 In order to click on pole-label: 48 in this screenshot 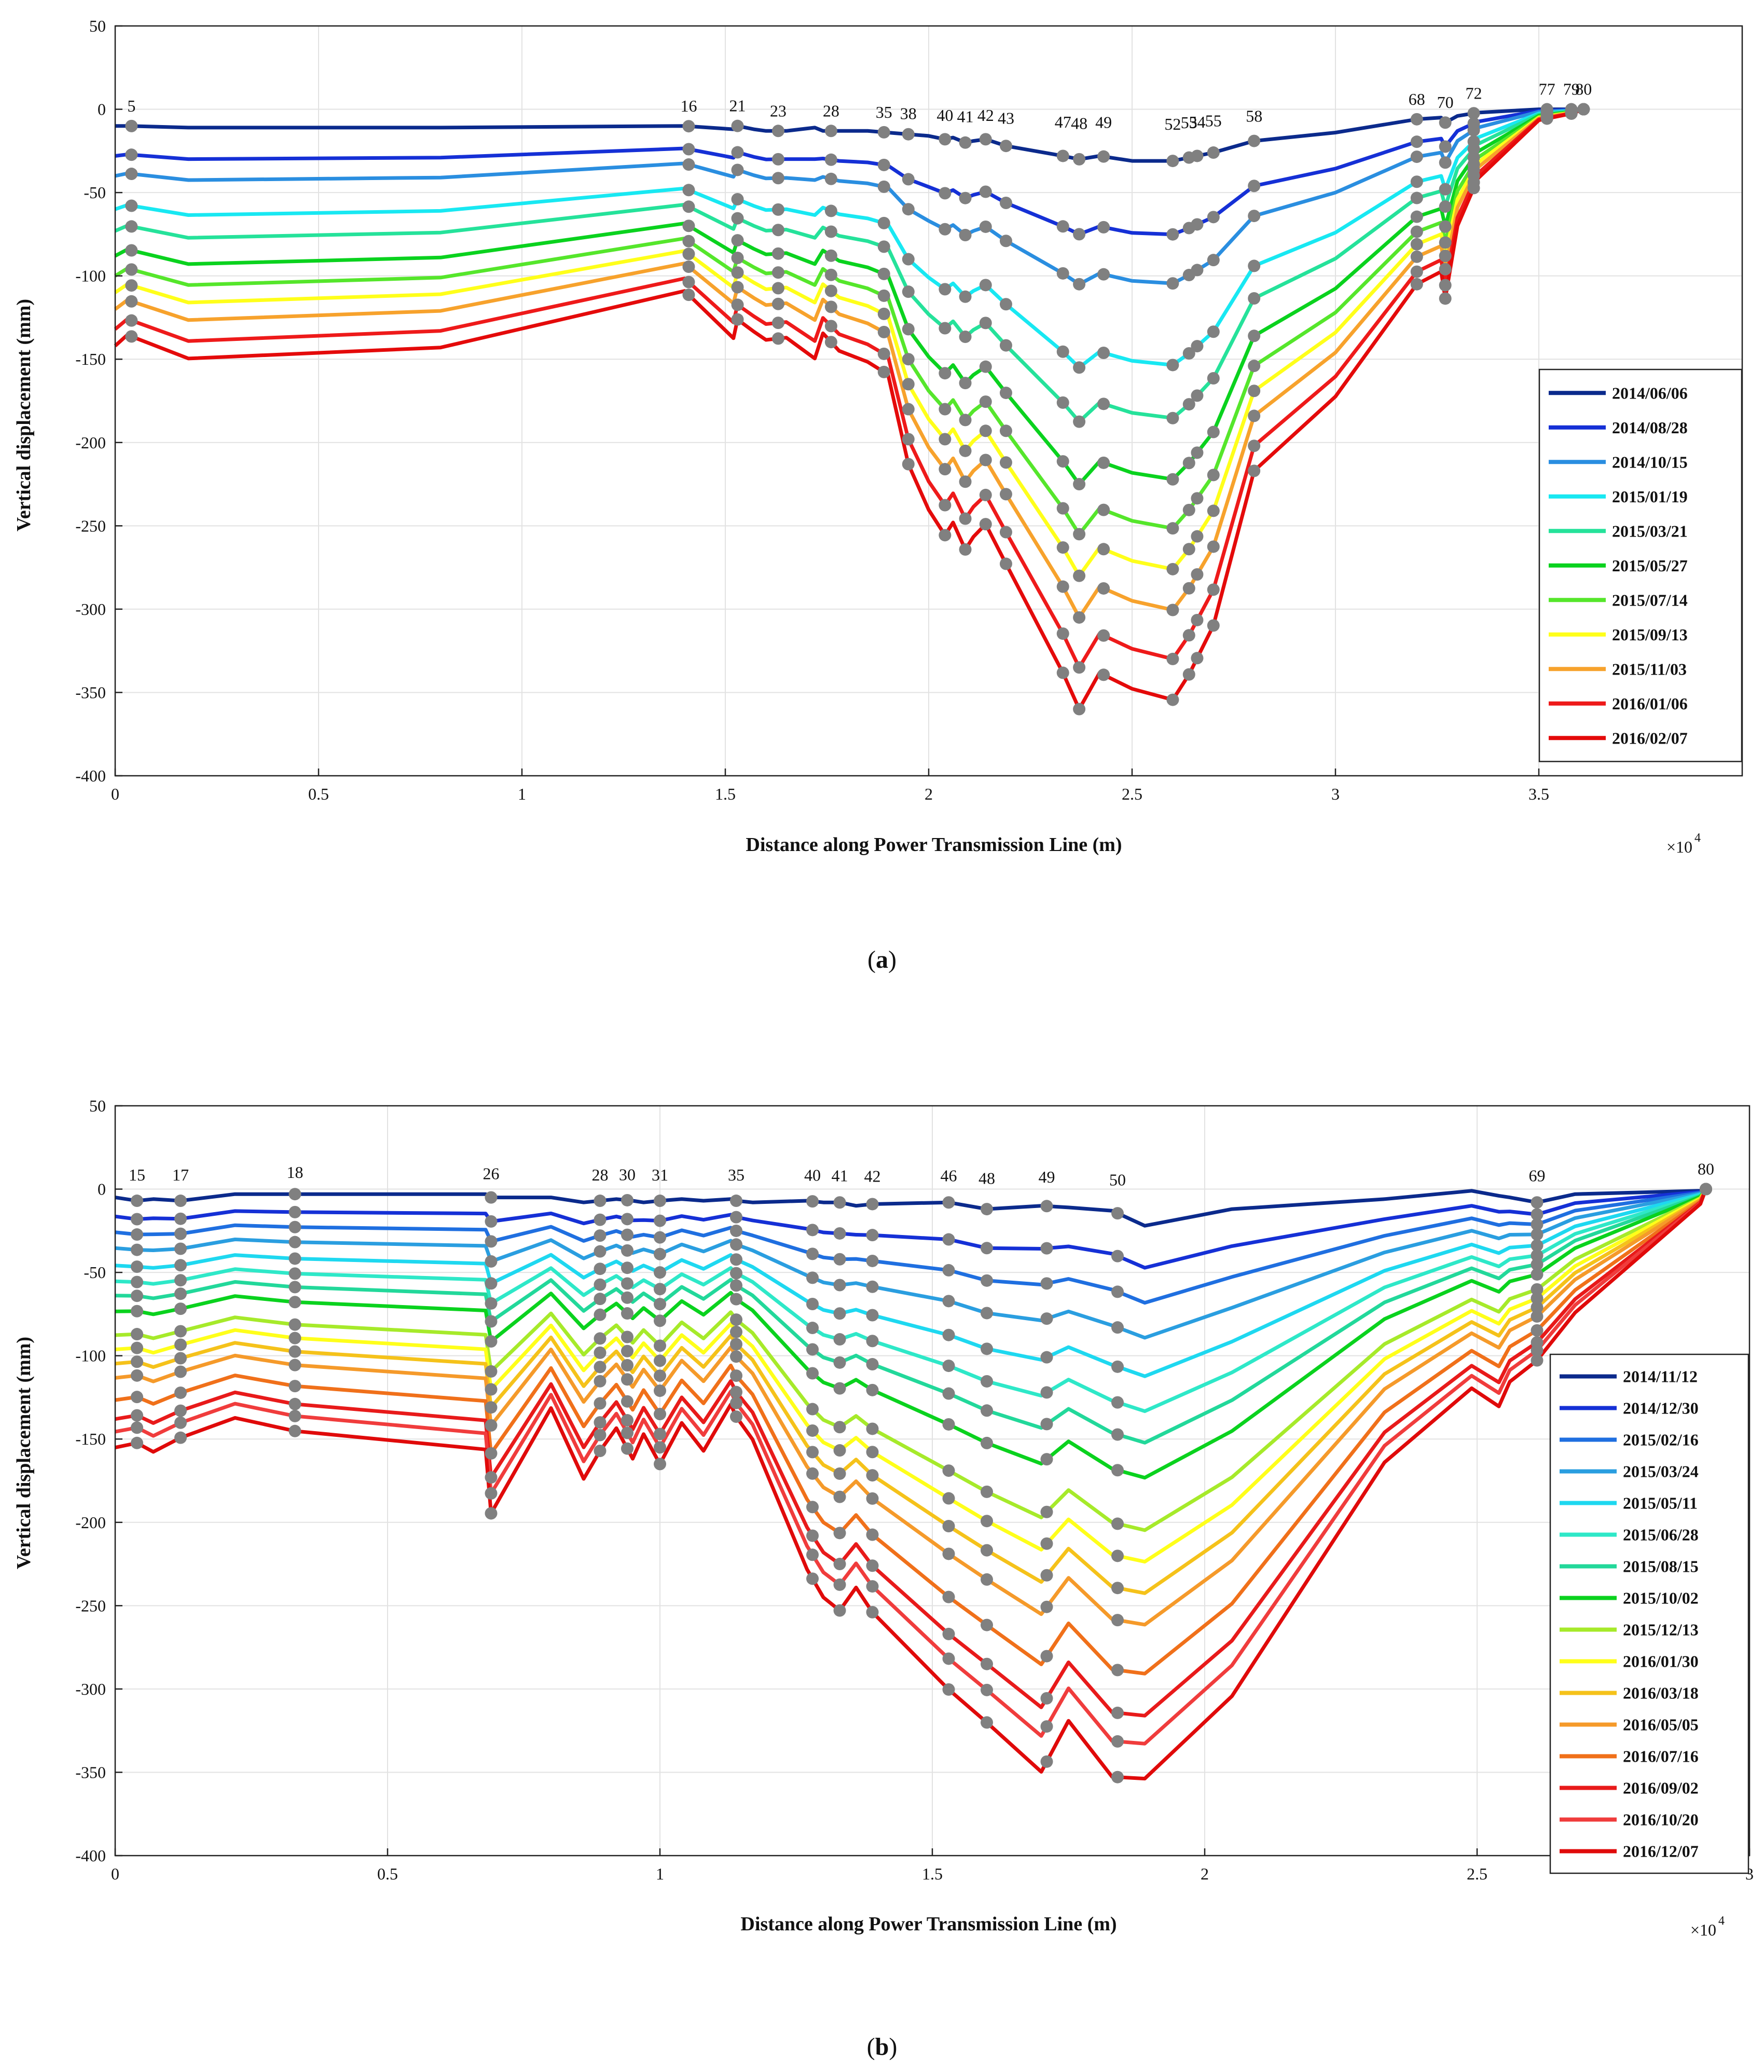, I will do `click(1079, 123)`.